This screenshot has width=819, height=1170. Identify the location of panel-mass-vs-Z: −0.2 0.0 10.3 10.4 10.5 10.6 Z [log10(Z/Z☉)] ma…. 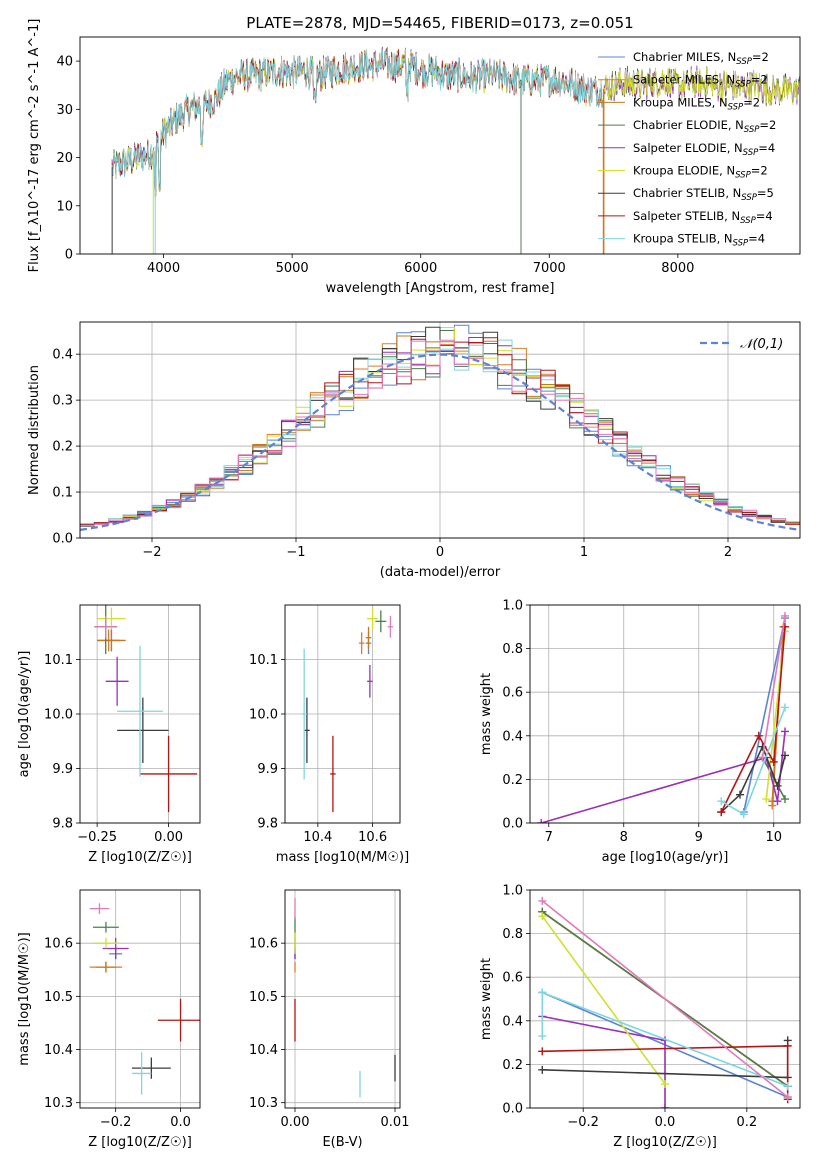
(109, 1019).